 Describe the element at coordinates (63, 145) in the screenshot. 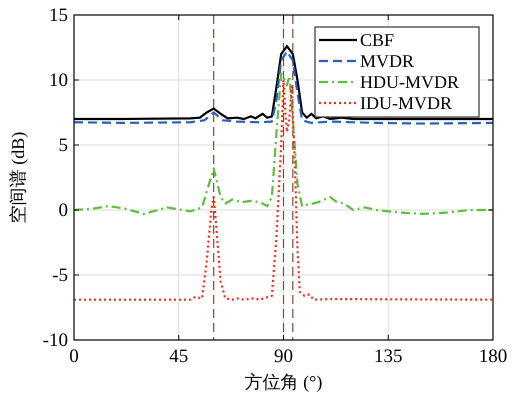

I see `y-tick-label: 5` at that location.